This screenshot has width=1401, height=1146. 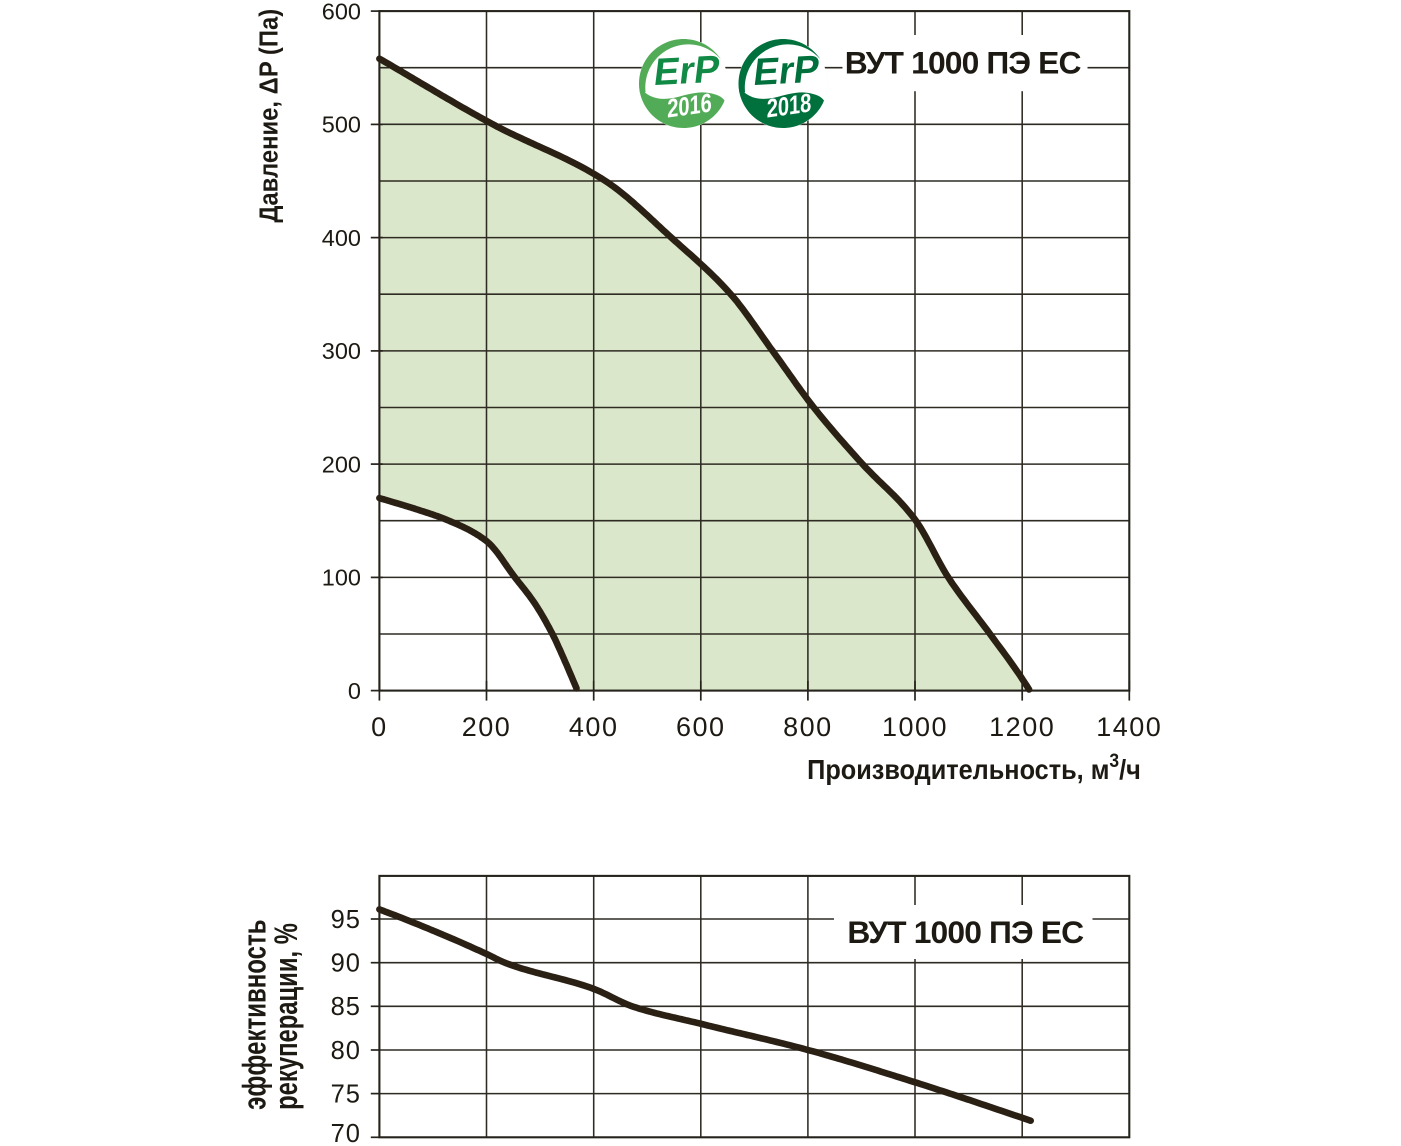 What do you see at coordinates (254, 1014) in the screenshot?
I see `svg-text: эффективность` at bounding box center [254, 1014].